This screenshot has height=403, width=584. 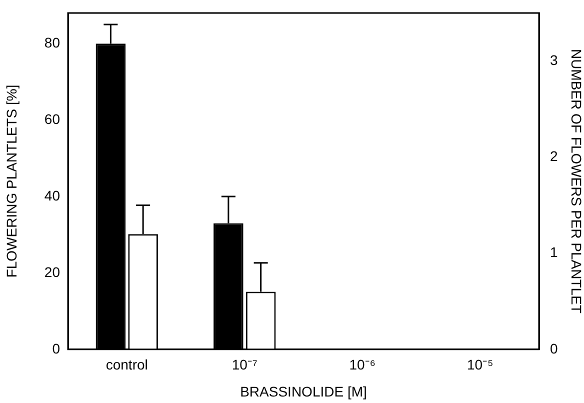 What do you see at coordinates (554, 156) in the screenshot?
I see `y2-tick-label: 2` at bounding box center [554, 156].